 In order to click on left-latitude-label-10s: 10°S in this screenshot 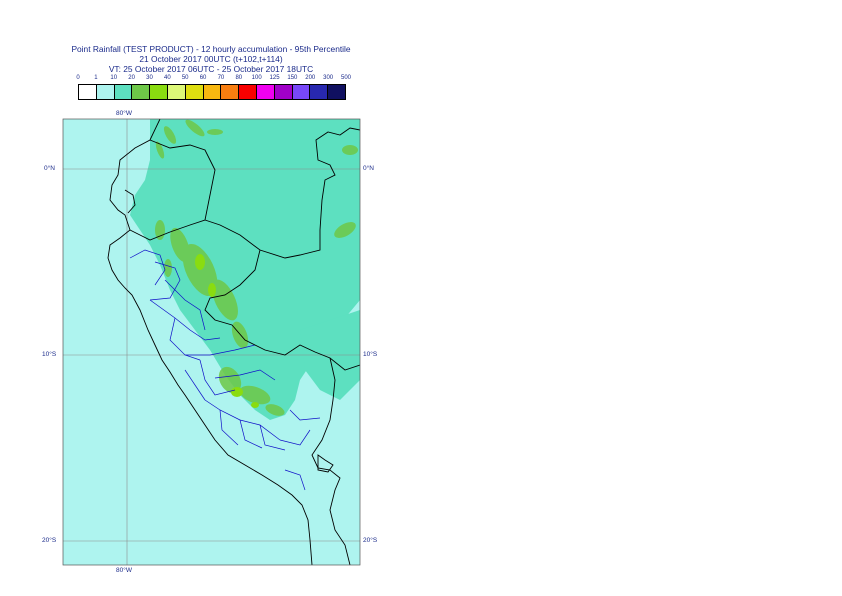, I will do `click(49, 354)`.